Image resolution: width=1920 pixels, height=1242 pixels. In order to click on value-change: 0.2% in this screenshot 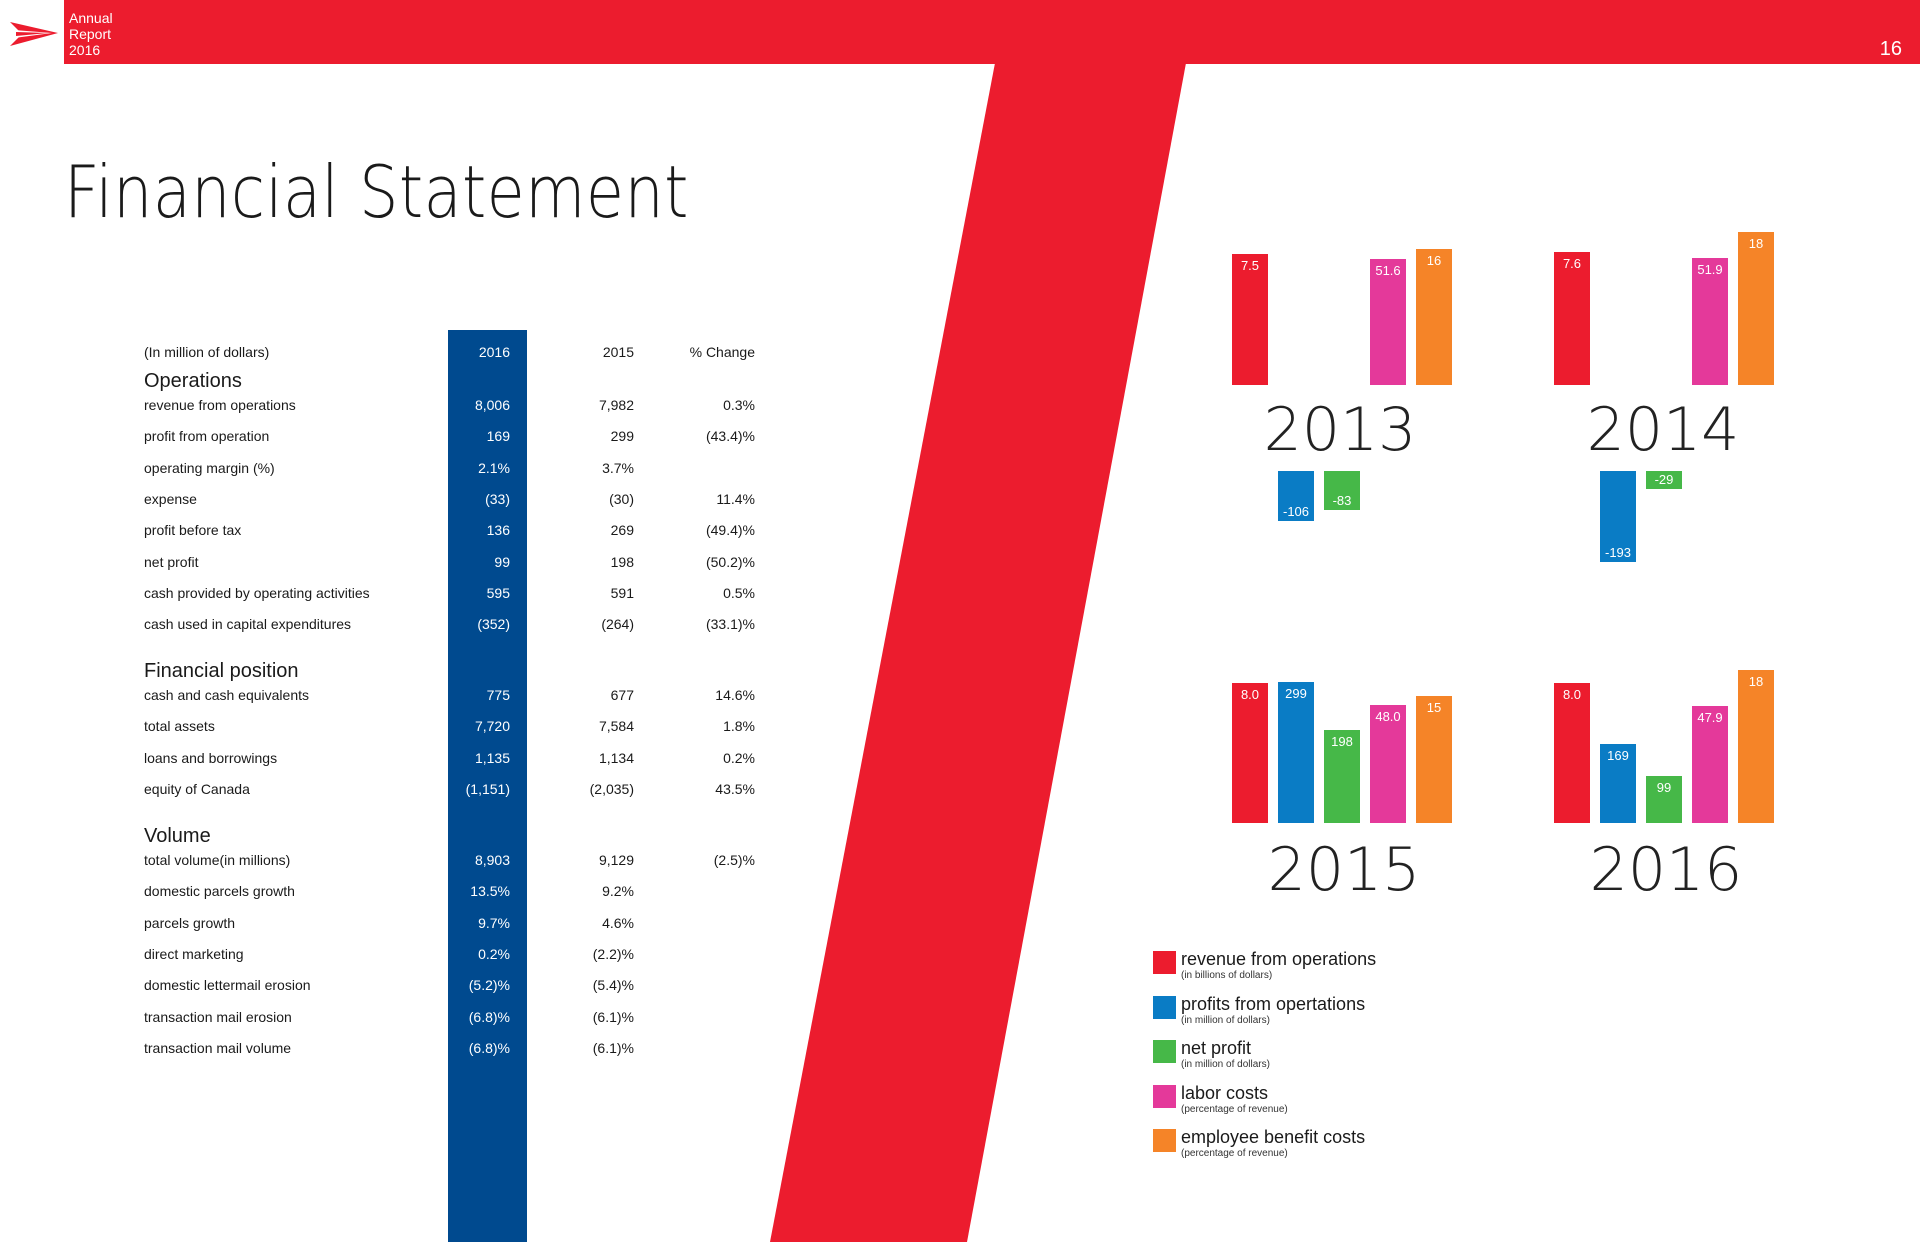, I will do `click(739, 757)`.